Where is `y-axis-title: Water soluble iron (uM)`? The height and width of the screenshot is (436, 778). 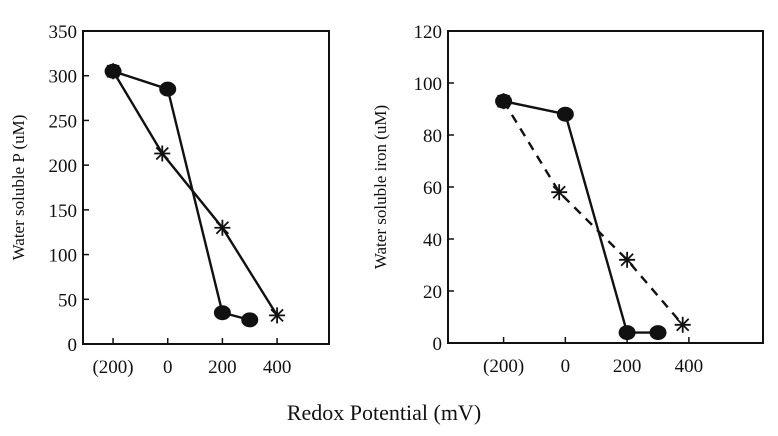 y-axis-title: Water soluble iron (uM) is located at coordinates (380, 187).